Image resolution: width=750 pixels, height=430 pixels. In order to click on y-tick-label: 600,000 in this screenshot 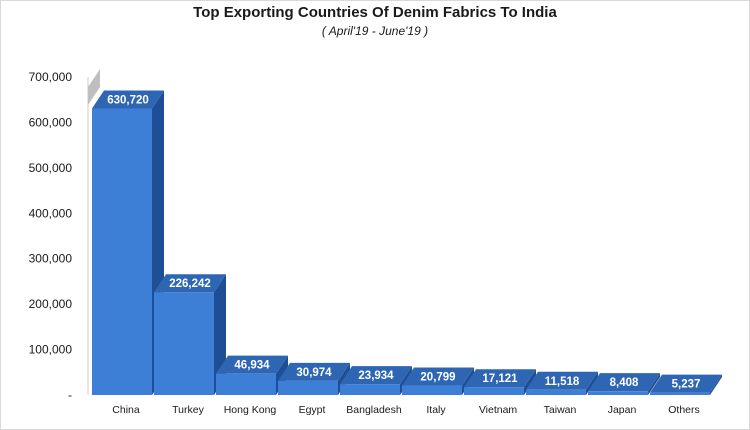, I will do `click(51, 122)`.